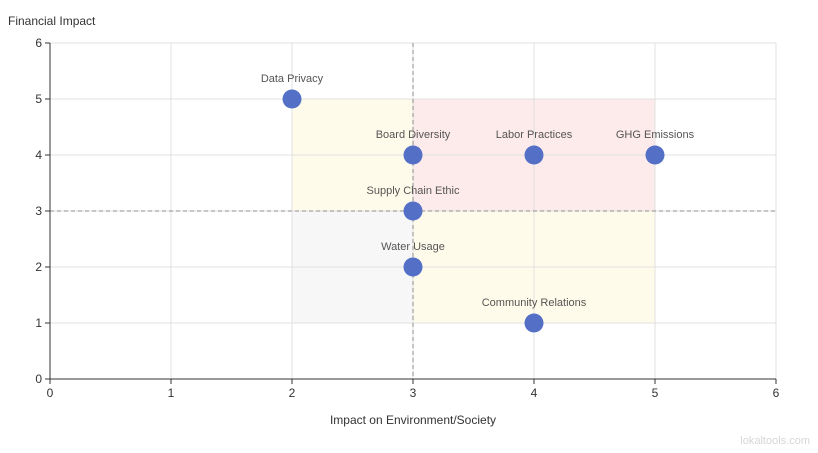  Describe the element at coordinates (413, 393) in the screenshot. I see `x-tick-label: 3` at that location.